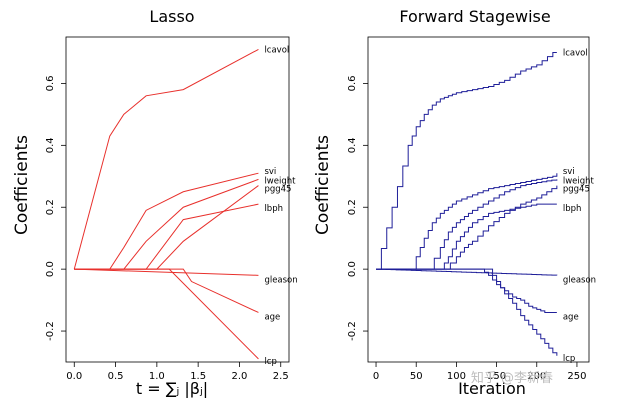  Describe the element at coordinates (323, 185) in the screenshot. I see `stagewise-ylabel: Coefficients` at that location.